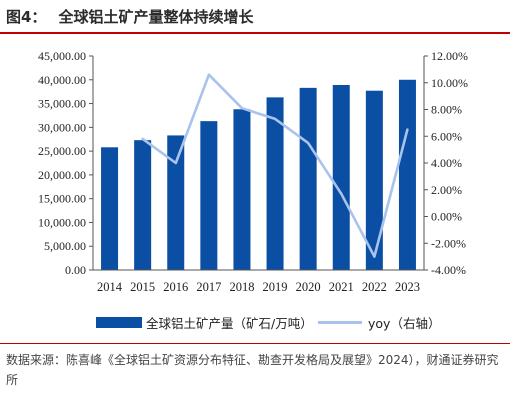 The width and height of the screenshot is (510, 402). I want to click on x-tick-label: 2023, so click(407, 287).